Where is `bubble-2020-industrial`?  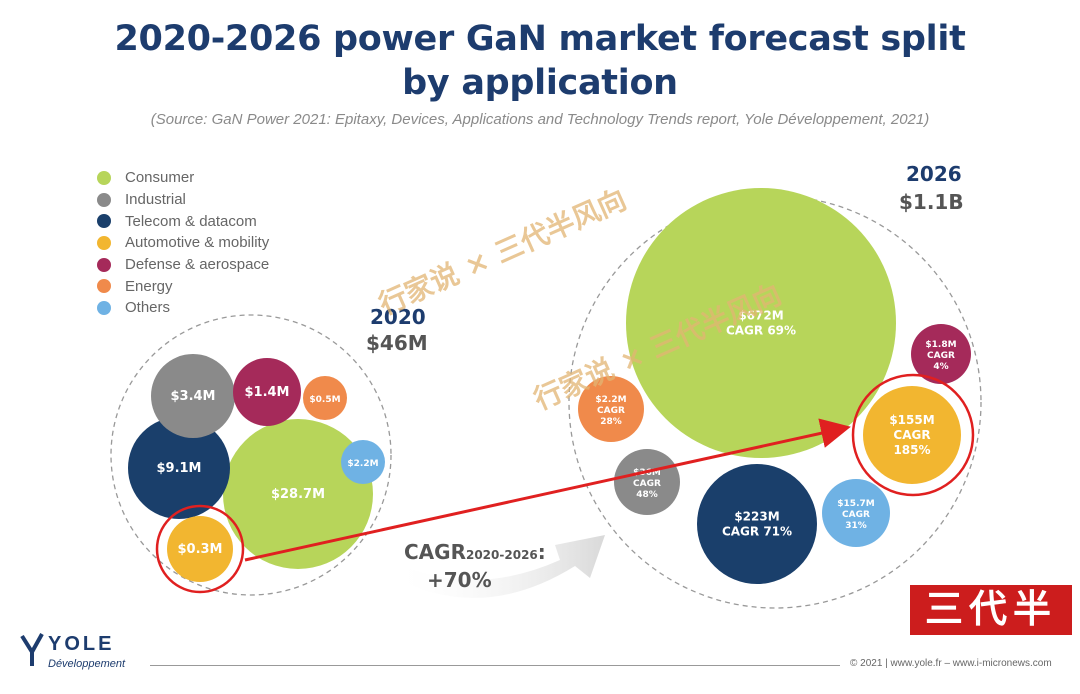 bubble-2020-industrial is located at coordinates (193, 396).